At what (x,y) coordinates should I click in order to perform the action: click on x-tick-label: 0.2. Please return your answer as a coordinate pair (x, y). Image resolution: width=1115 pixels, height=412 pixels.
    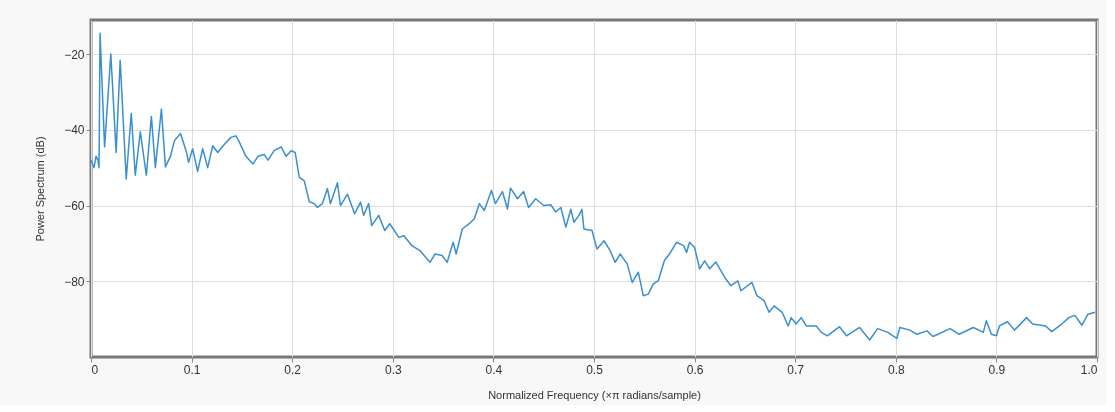
    Looking at the image, I should click on (293, 369).